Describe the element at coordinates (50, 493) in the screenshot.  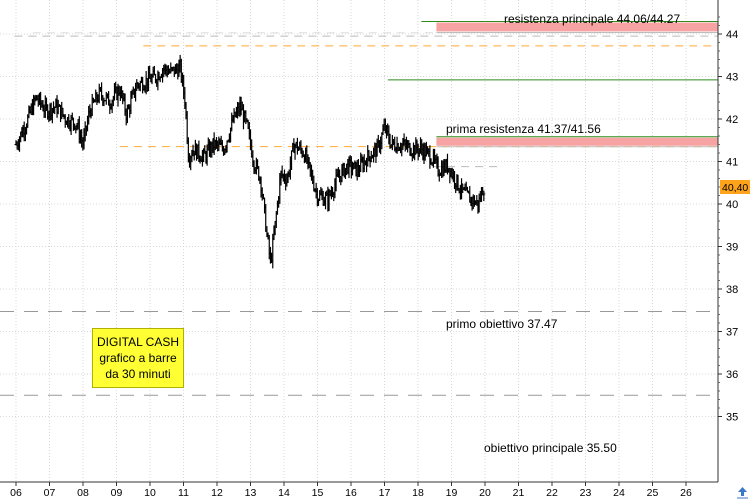
I see `x-tick-label: 07` at that location.